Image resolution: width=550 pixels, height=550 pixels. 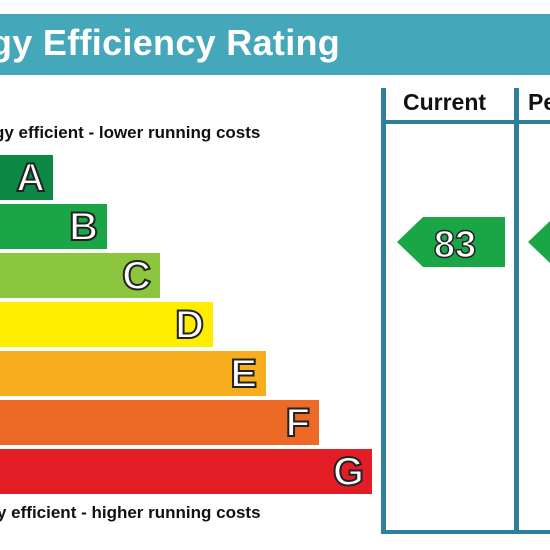 What do you see at coordinates (130, 512) in the screenshot?
I see `efficiency-note-bottom: y efficient - higher running costs` at bounding box center [130, 512].